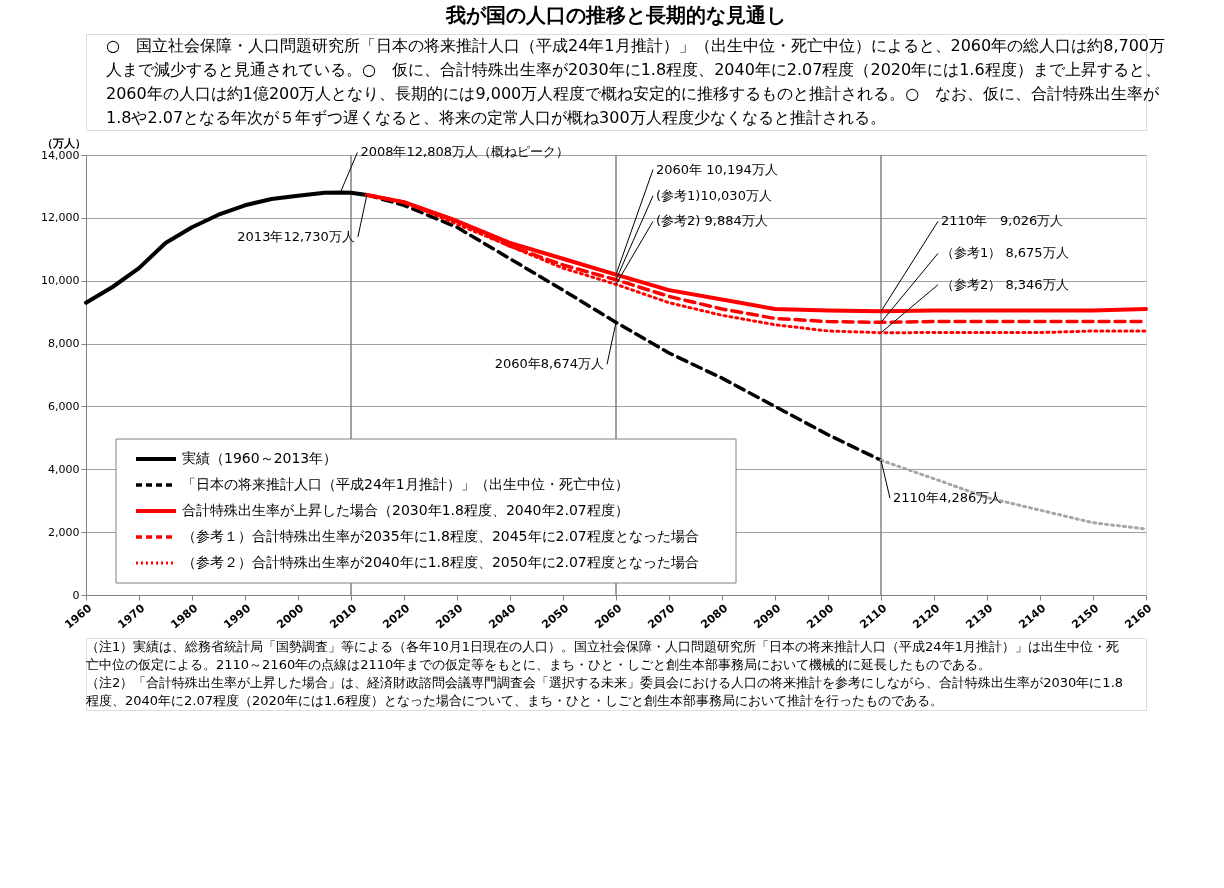 This screenshot has width=1224, height=888. Describe the element at coordinates (712, 221) in the screenshot. I see `annotation: (参考2) 9,884万人` at that location.